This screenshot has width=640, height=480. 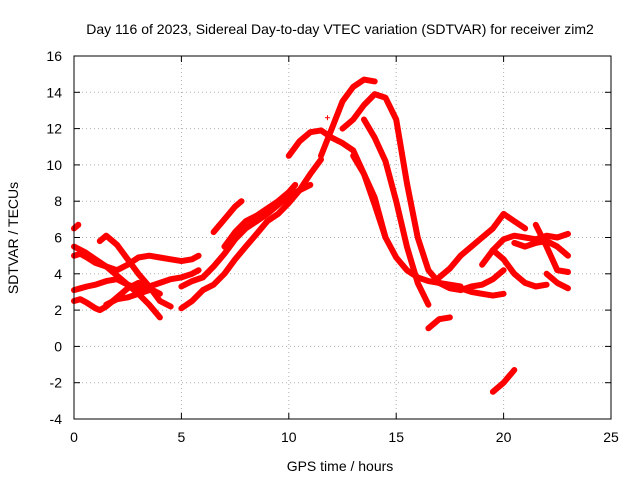 What do you see at coordinates (58, 346) in the screenshot?
I see `y-tick-label: 0` at bounding box center [58, 346].